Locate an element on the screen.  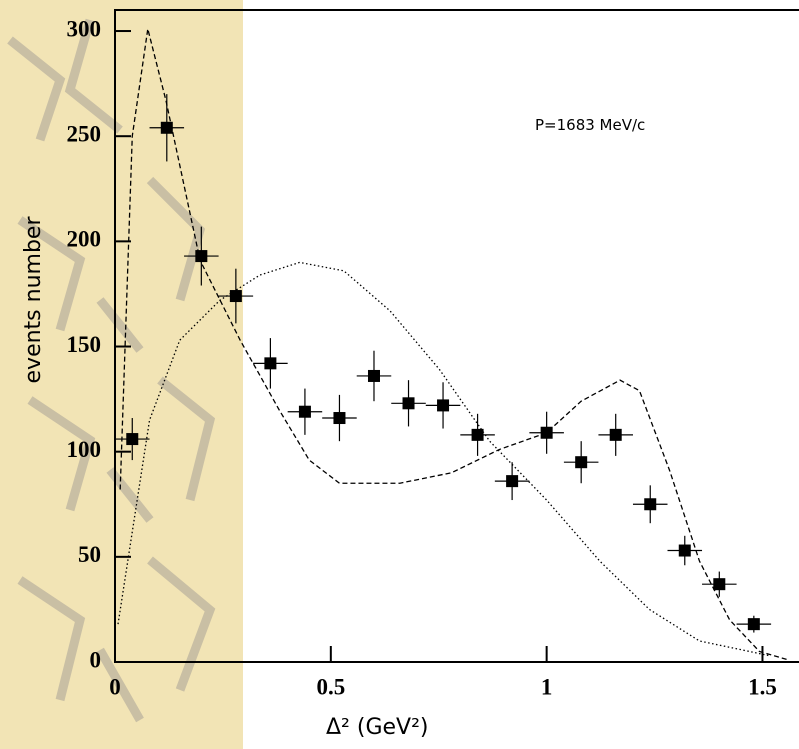
y-tick-label: 150 is located at coordinates (84, 344).